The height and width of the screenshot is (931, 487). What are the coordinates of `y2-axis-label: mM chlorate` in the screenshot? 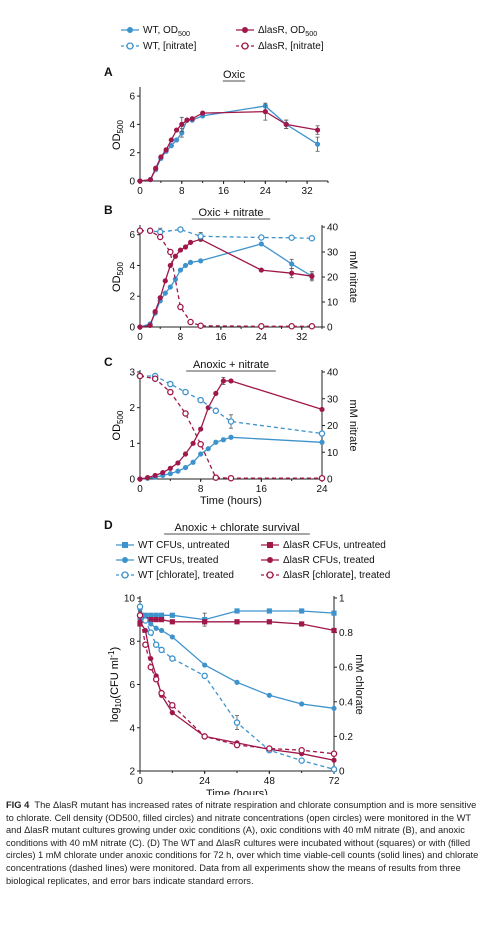 It's located at (359, 684).